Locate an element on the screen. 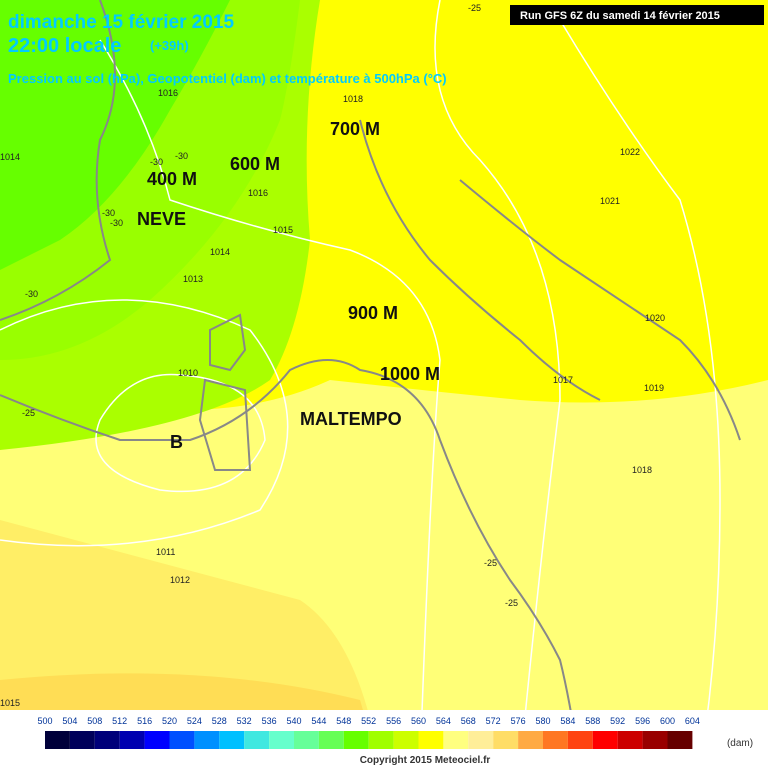 This screenshot has height=768, width=768. annotation: B is located at coordinates (176, 442).